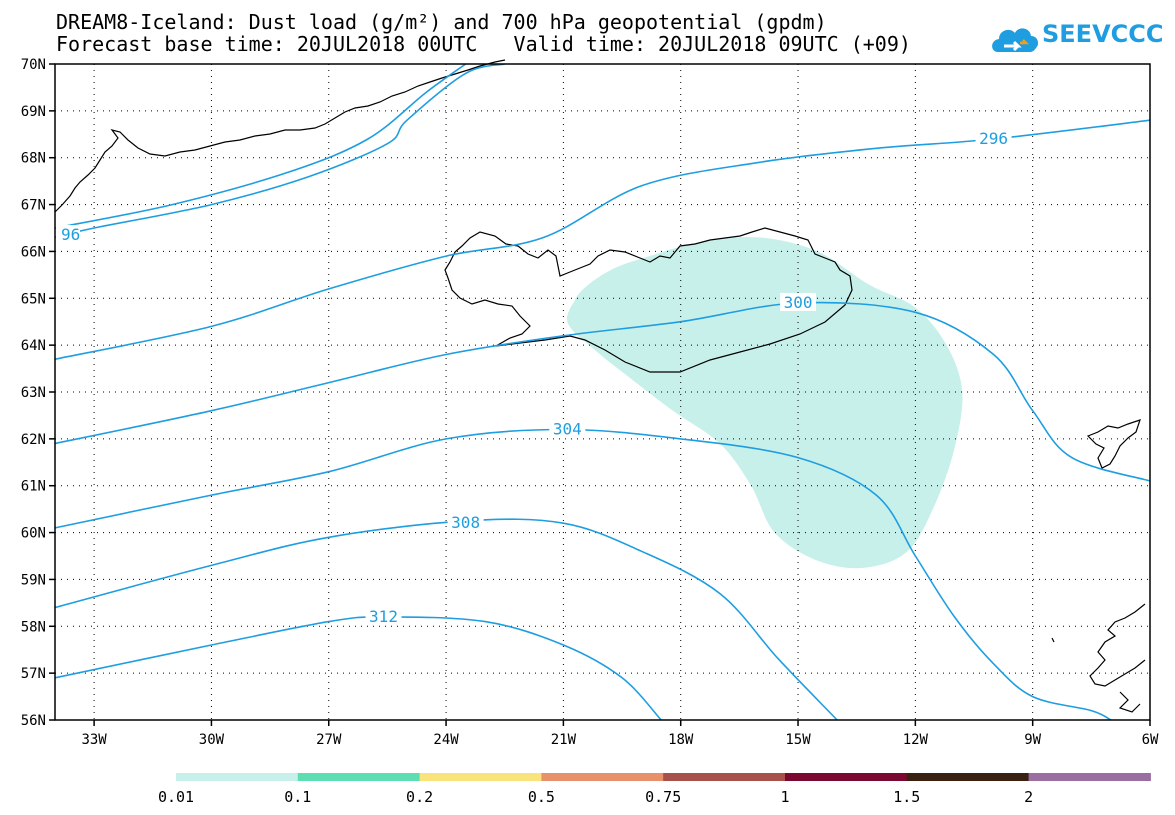  Describe the element at coordinates (1015, 40) in the screenshot. I see `cloud-icon` at that location.